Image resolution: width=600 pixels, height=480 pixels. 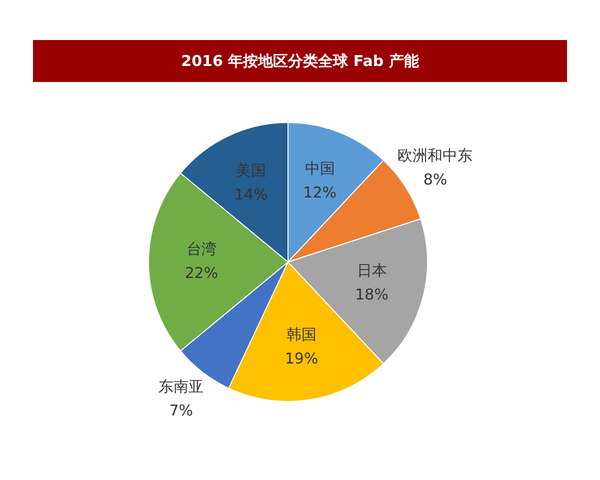 What do you see at coordinates (251, 171) in the screenshot?
I see `slice-label: 美国` at bounding box center [251, 171].